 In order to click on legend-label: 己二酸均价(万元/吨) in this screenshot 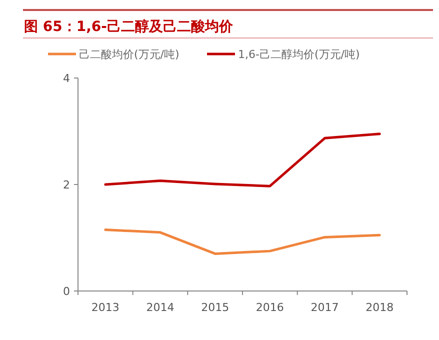, I will do `click(129, 54)`.